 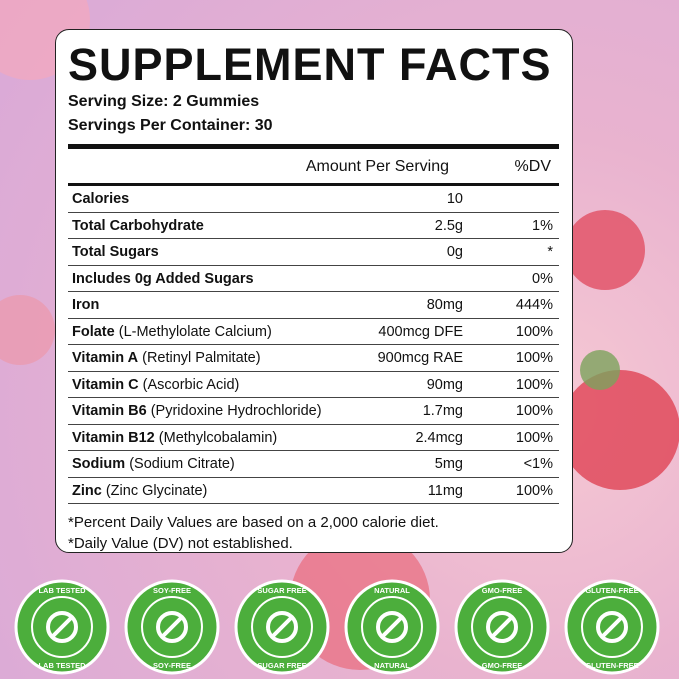 I want to click on badge-top: GMO-FREE, so click(x=502, y=590).